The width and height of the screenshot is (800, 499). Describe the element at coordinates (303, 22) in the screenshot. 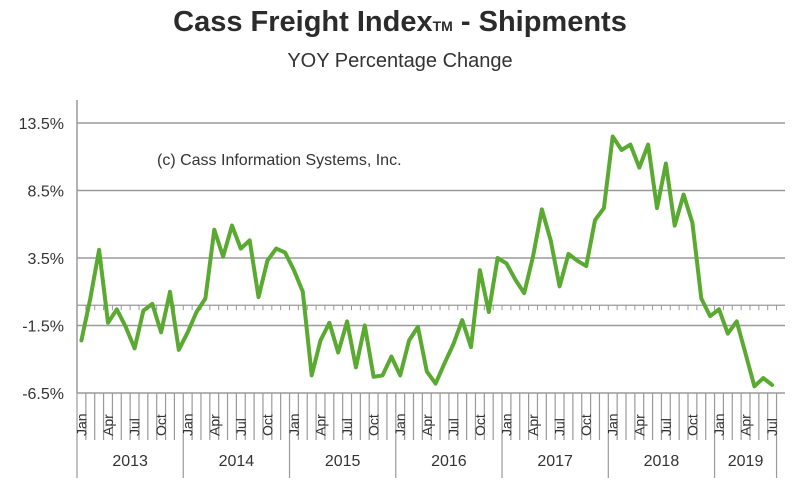

I see `title-main: Cass Freight Index` at that location.